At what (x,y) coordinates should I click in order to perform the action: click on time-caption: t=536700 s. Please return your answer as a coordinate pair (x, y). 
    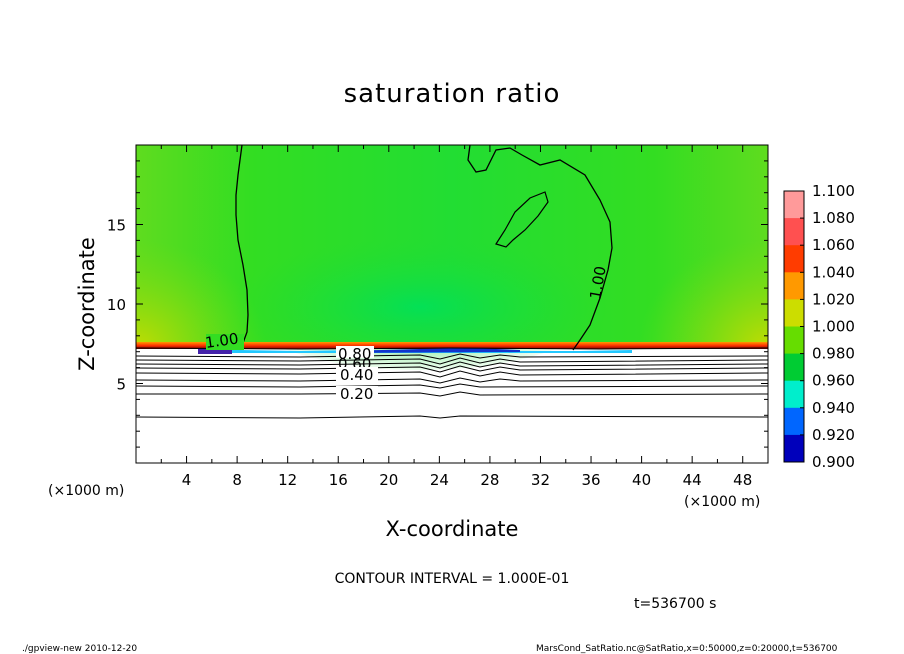
    Looking at the image, I should click on (675, 604).